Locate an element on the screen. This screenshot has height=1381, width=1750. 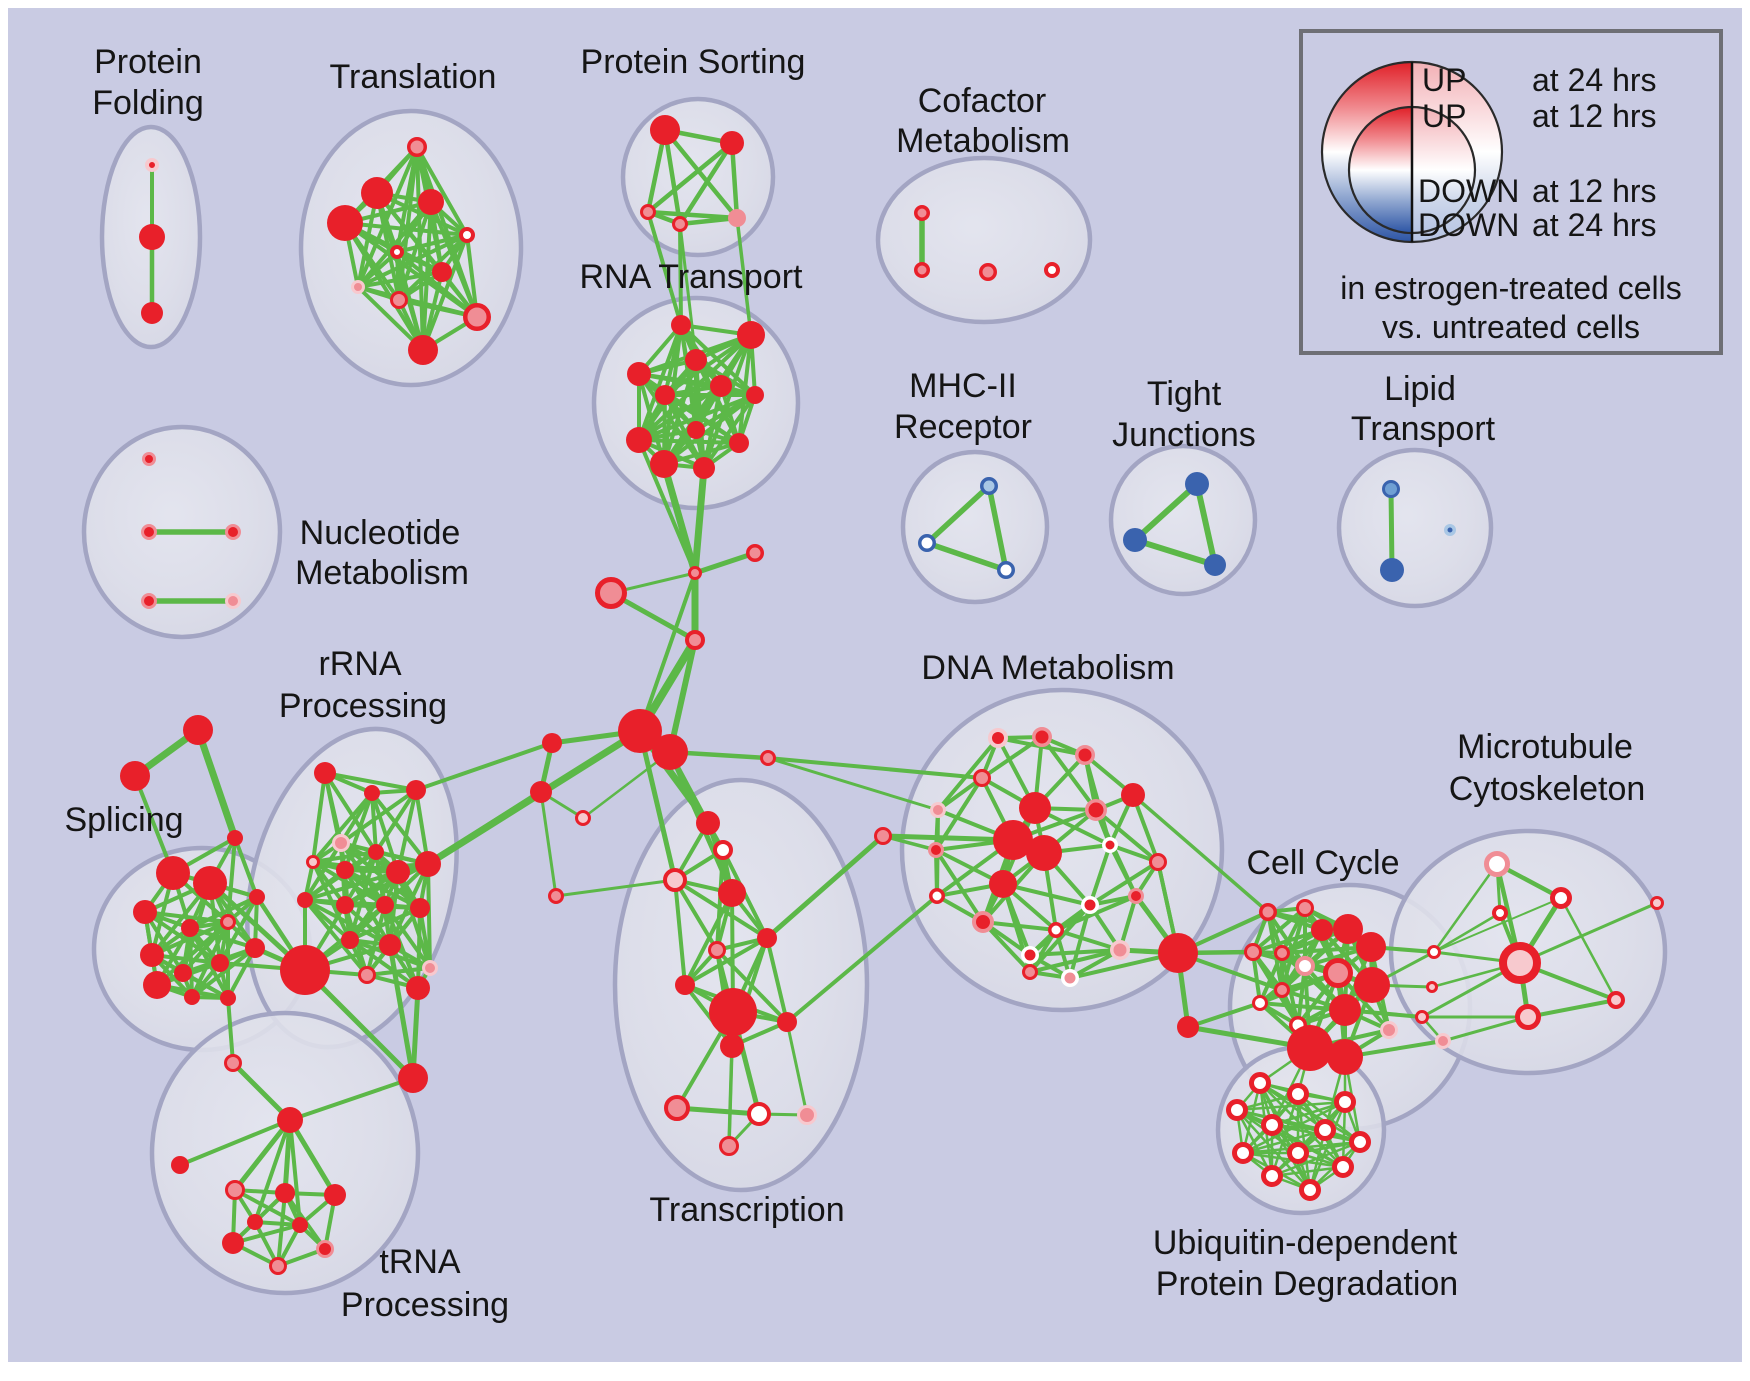
cluster-cofactor-label: Cofactor is located at coordinates (982, 101).